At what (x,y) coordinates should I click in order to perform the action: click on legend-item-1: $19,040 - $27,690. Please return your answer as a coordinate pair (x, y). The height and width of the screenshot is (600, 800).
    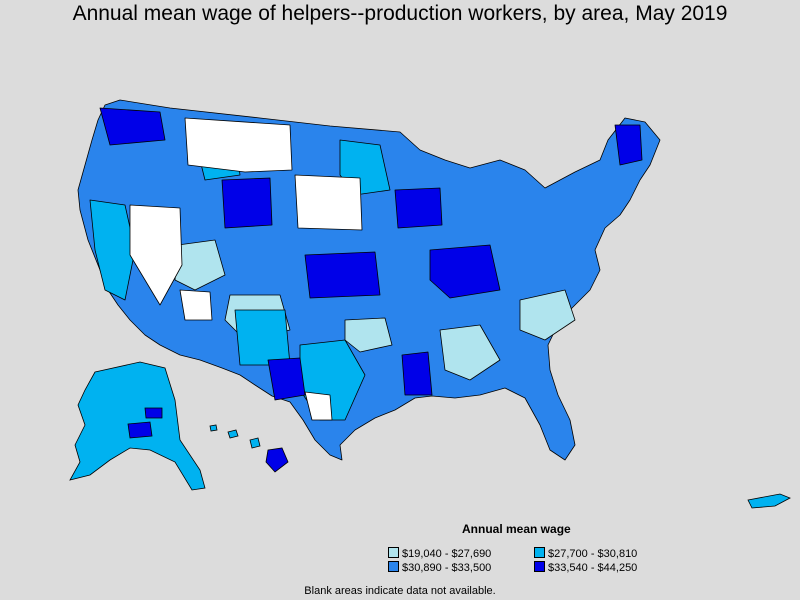
    Looking at the image, I should click on (439, 553).